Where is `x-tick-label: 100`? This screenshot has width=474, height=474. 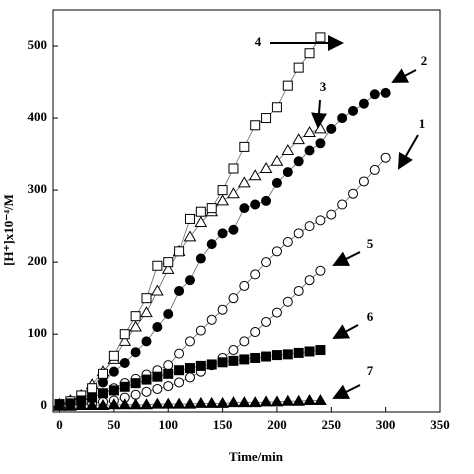 x-tick-label: 100 is located at coordinates (168, 424).